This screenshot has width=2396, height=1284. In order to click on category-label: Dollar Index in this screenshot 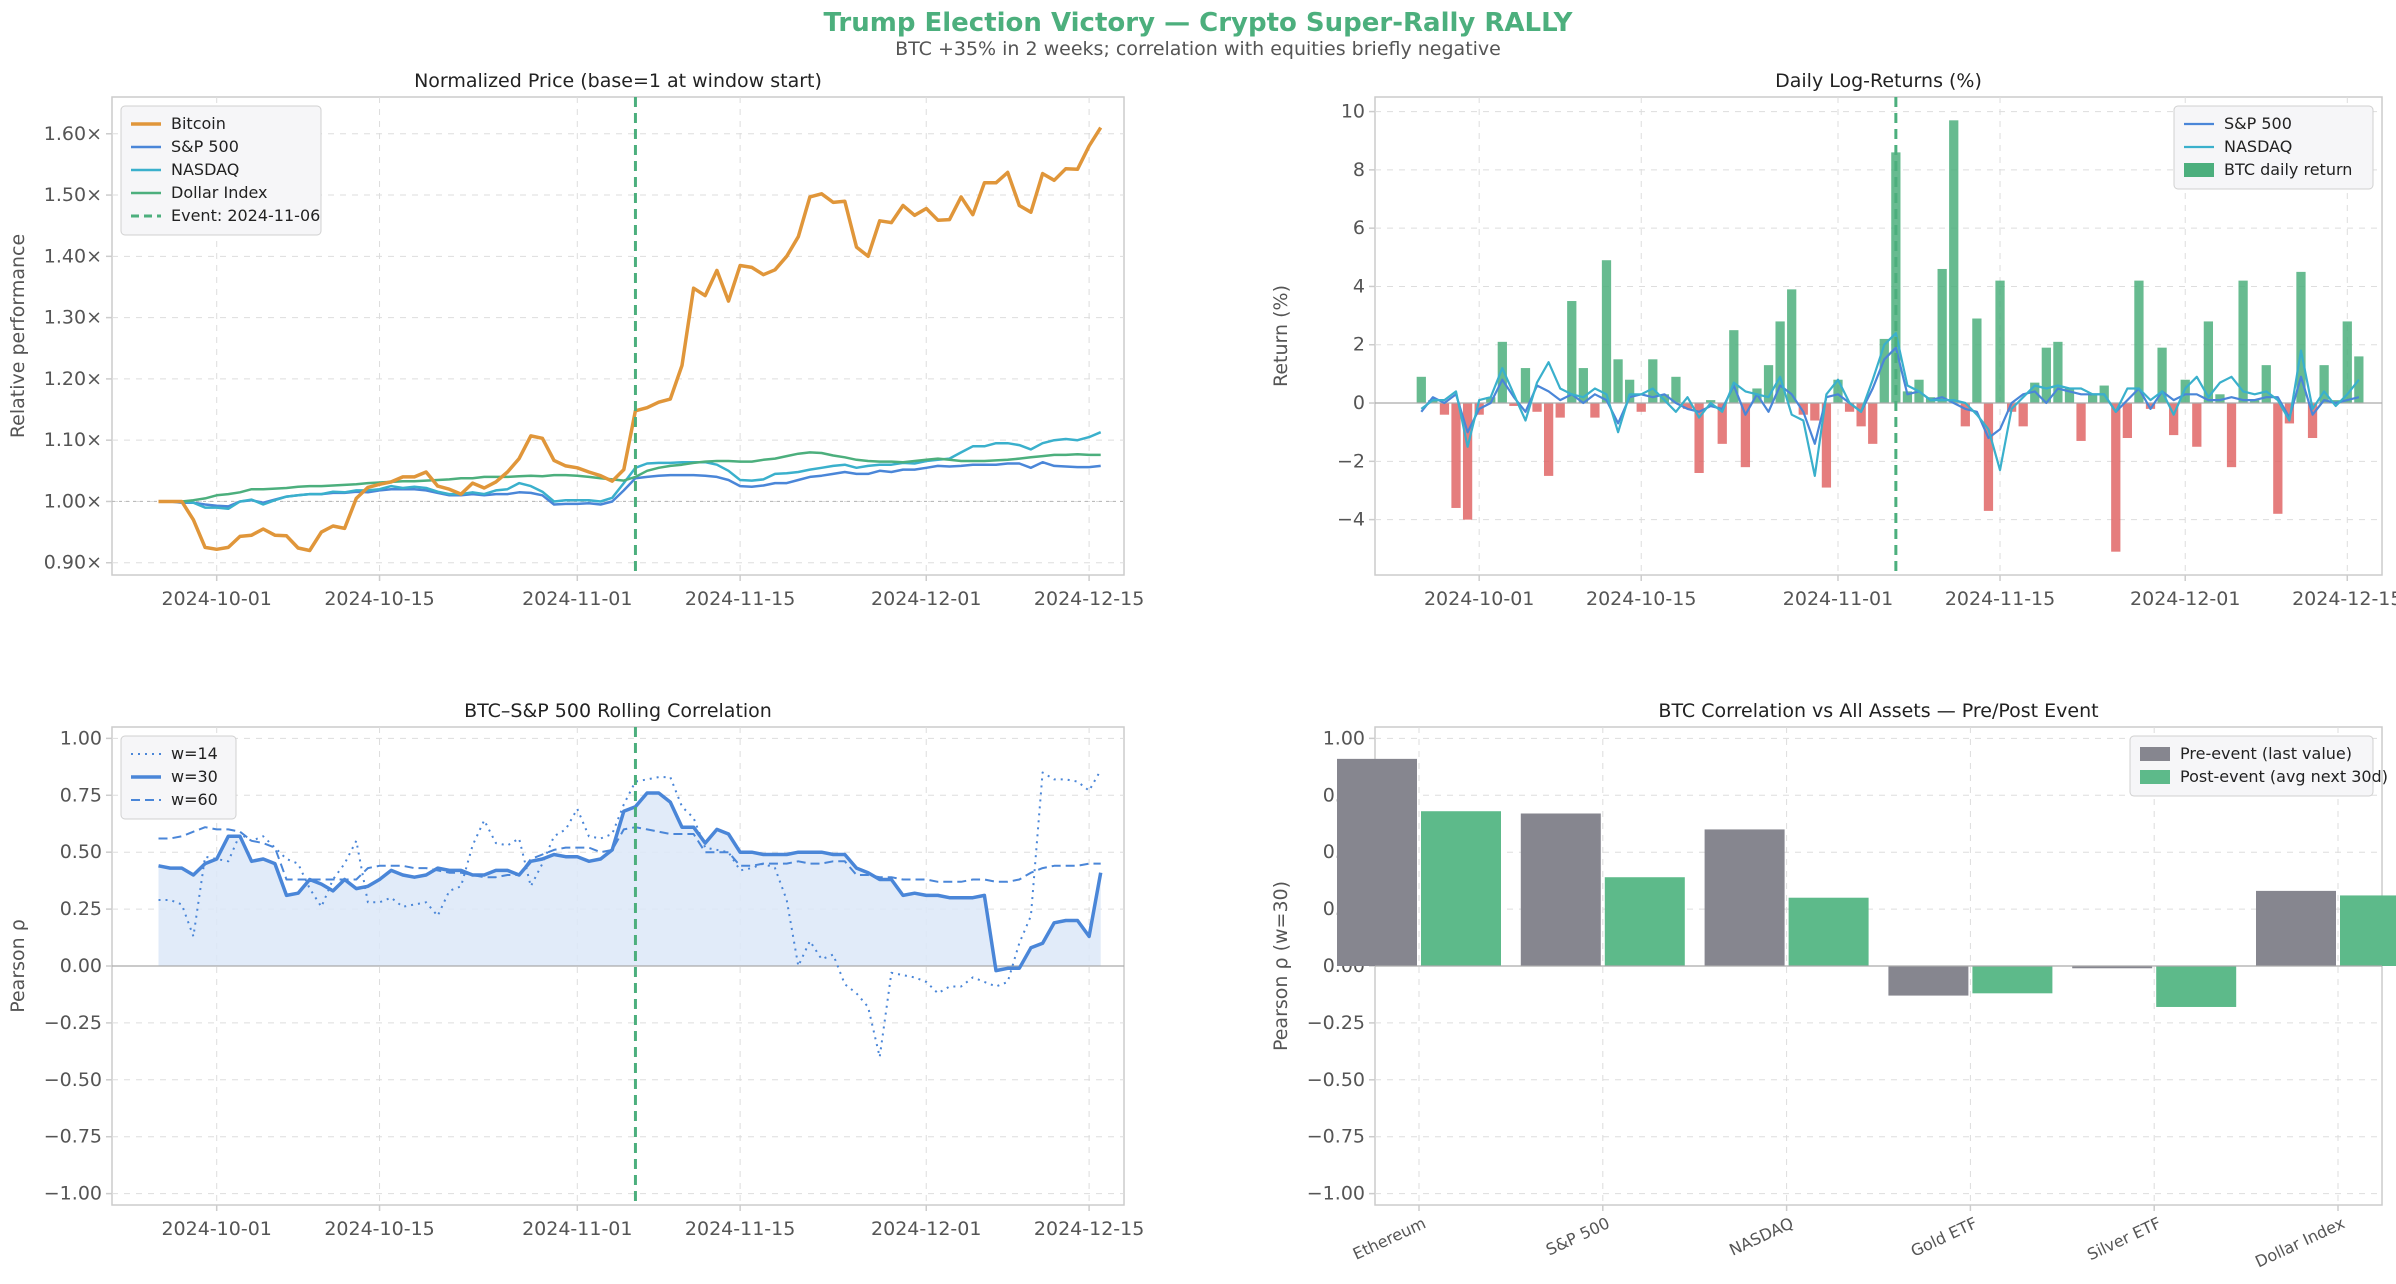, I will do `click(2300, 1242)`.